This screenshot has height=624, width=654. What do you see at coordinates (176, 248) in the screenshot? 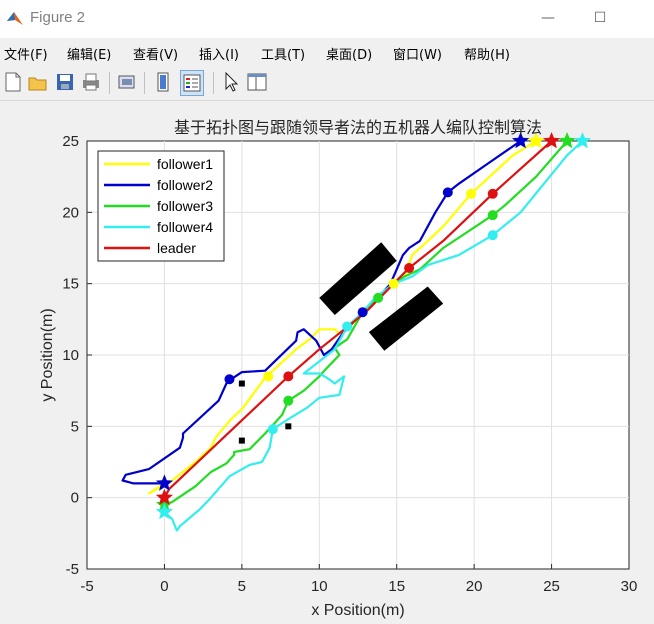
I see `legend-label-leader: leader` at bounding box center [176, 248].